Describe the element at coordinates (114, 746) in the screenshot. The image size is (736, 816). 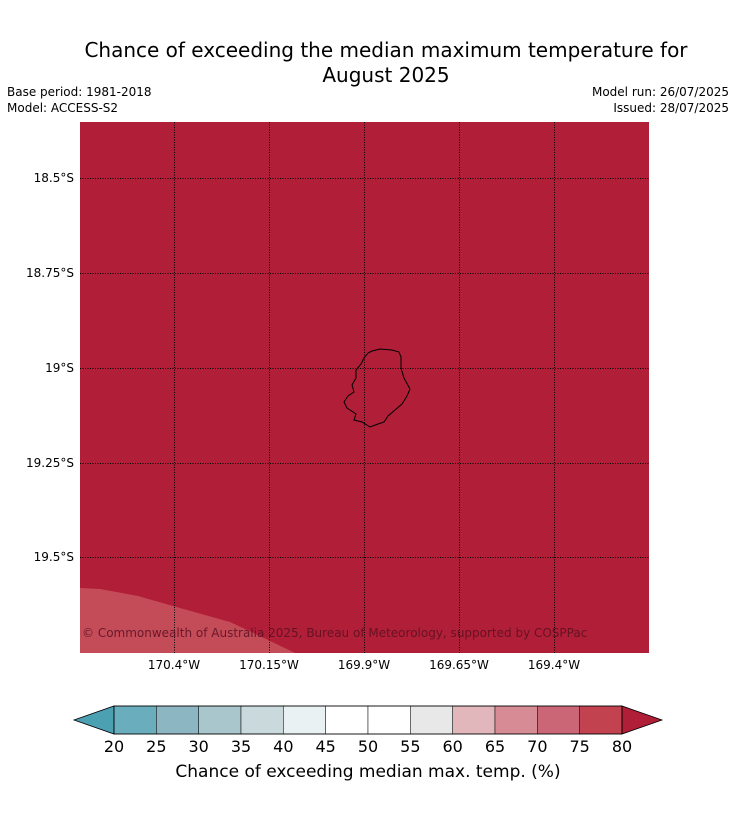
I see `colorbar-tick-label: 20` at that location.